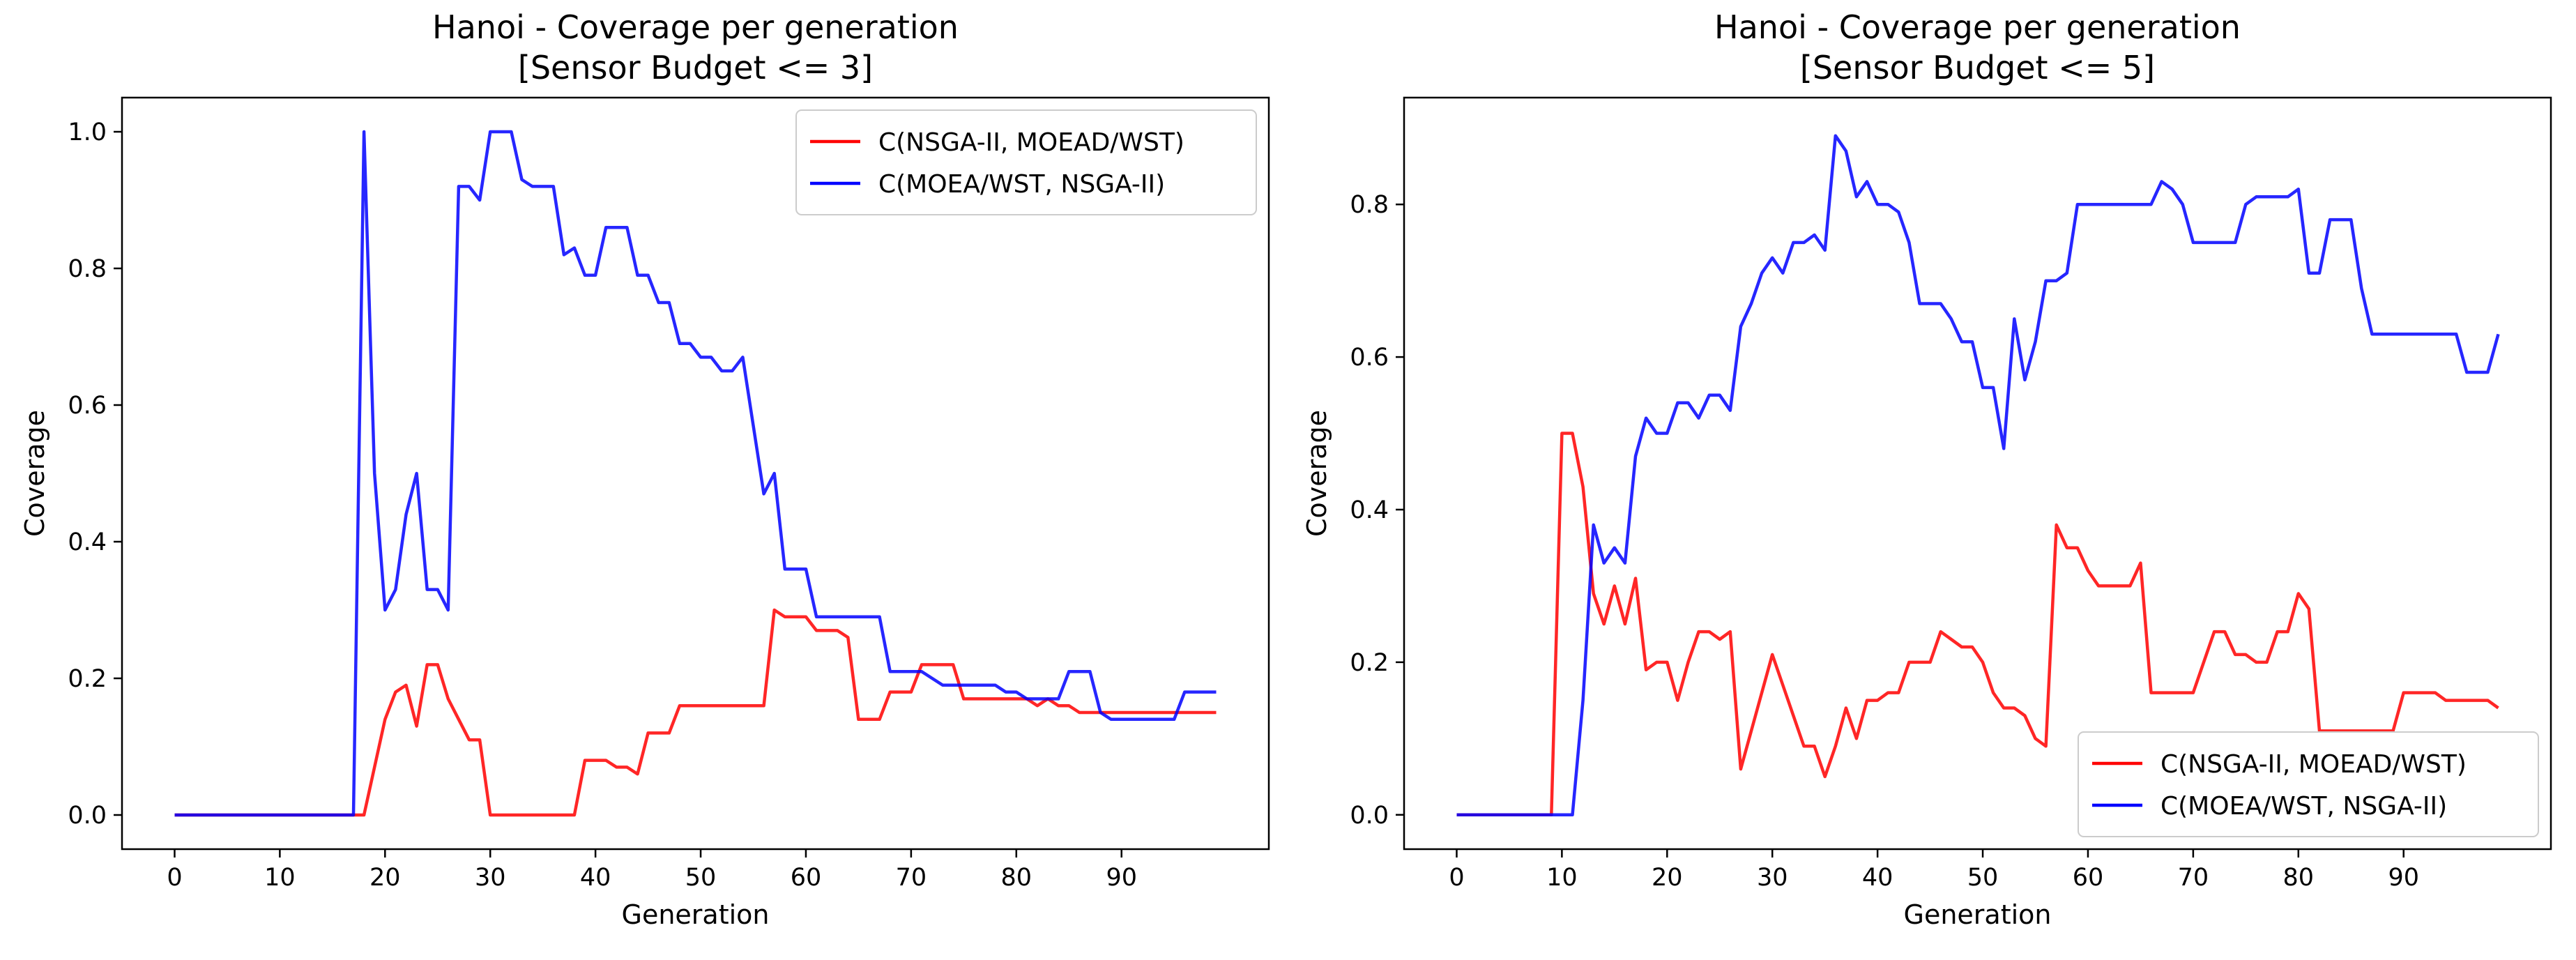 Image resolution: width=2576 pixels, height=960 pixels. Describe the element at coordinates (696, 712) in the screenshot. I see `series-line-nsga-ii-vs-moead` at that location.